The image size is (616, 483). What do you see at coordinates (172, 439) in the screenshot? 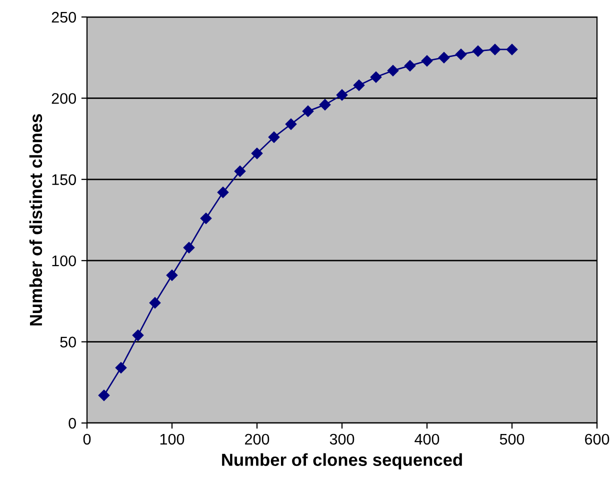
I see `x-tick-label: 100` at bounding box center [172, 439].